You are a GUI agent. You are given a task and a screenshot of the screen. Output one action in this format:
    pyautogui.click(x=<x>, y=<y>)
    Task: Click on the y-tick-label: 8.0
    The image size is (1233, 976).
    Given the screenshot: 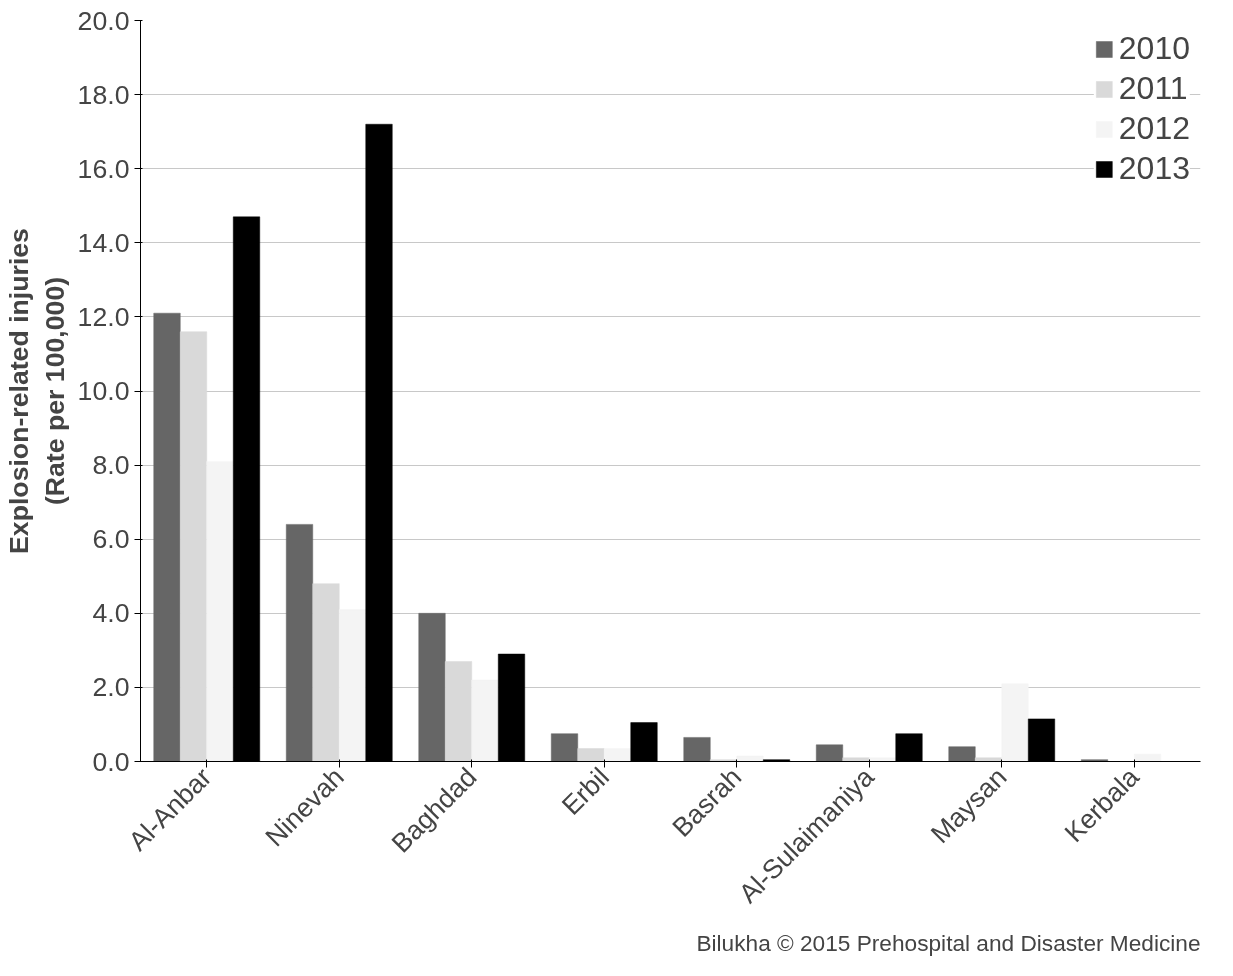 What is the action you would take?
    pyautogui.click(x=111, y=465)
    